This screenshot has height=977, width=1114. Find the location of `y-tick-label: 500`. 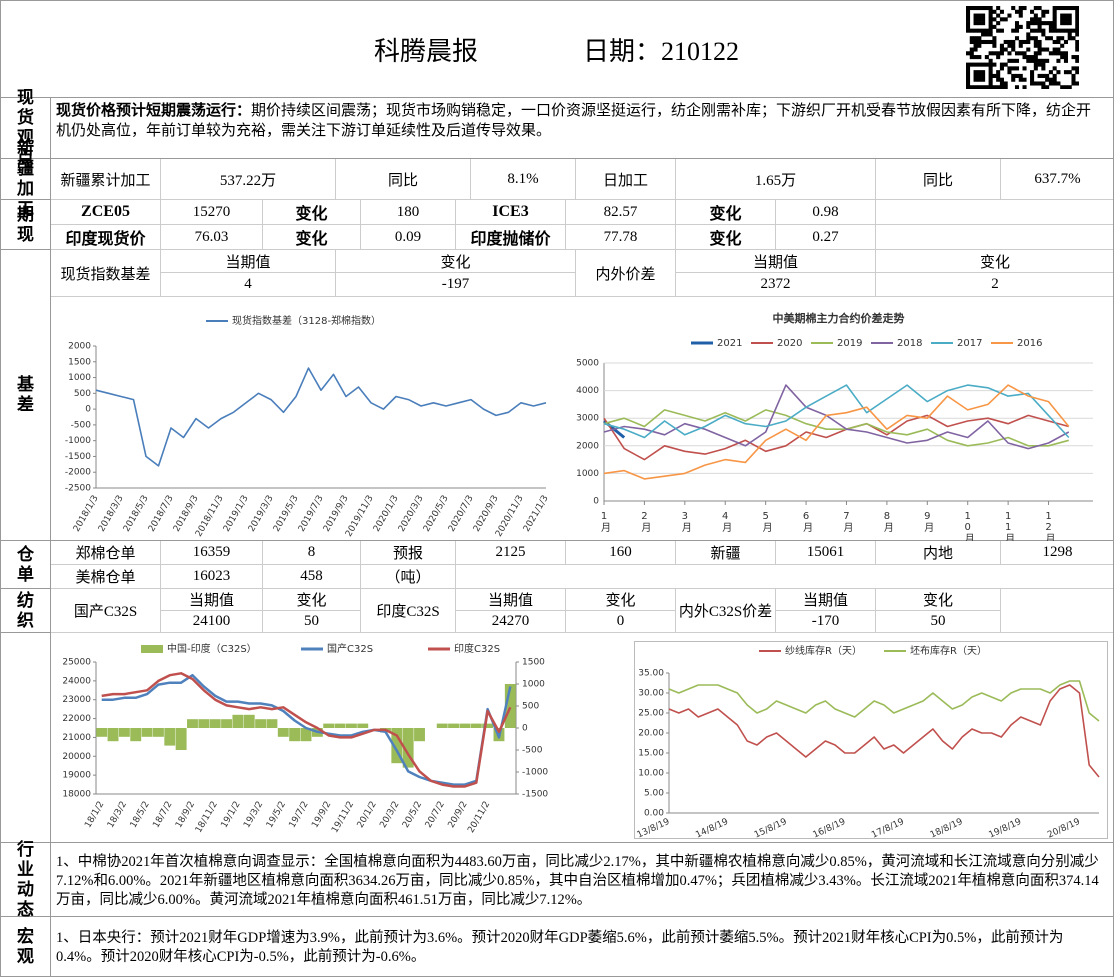

y-tick-label: 500 is located at coordinates (530, 707).